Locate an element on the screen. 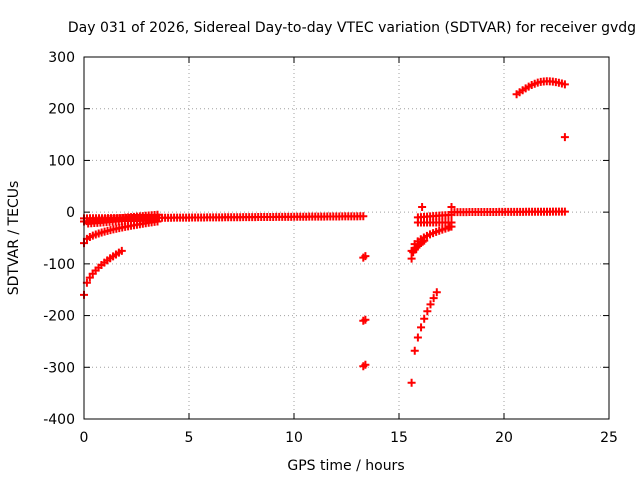  y-tick-label: -100 is located at coordinates (59, 265).